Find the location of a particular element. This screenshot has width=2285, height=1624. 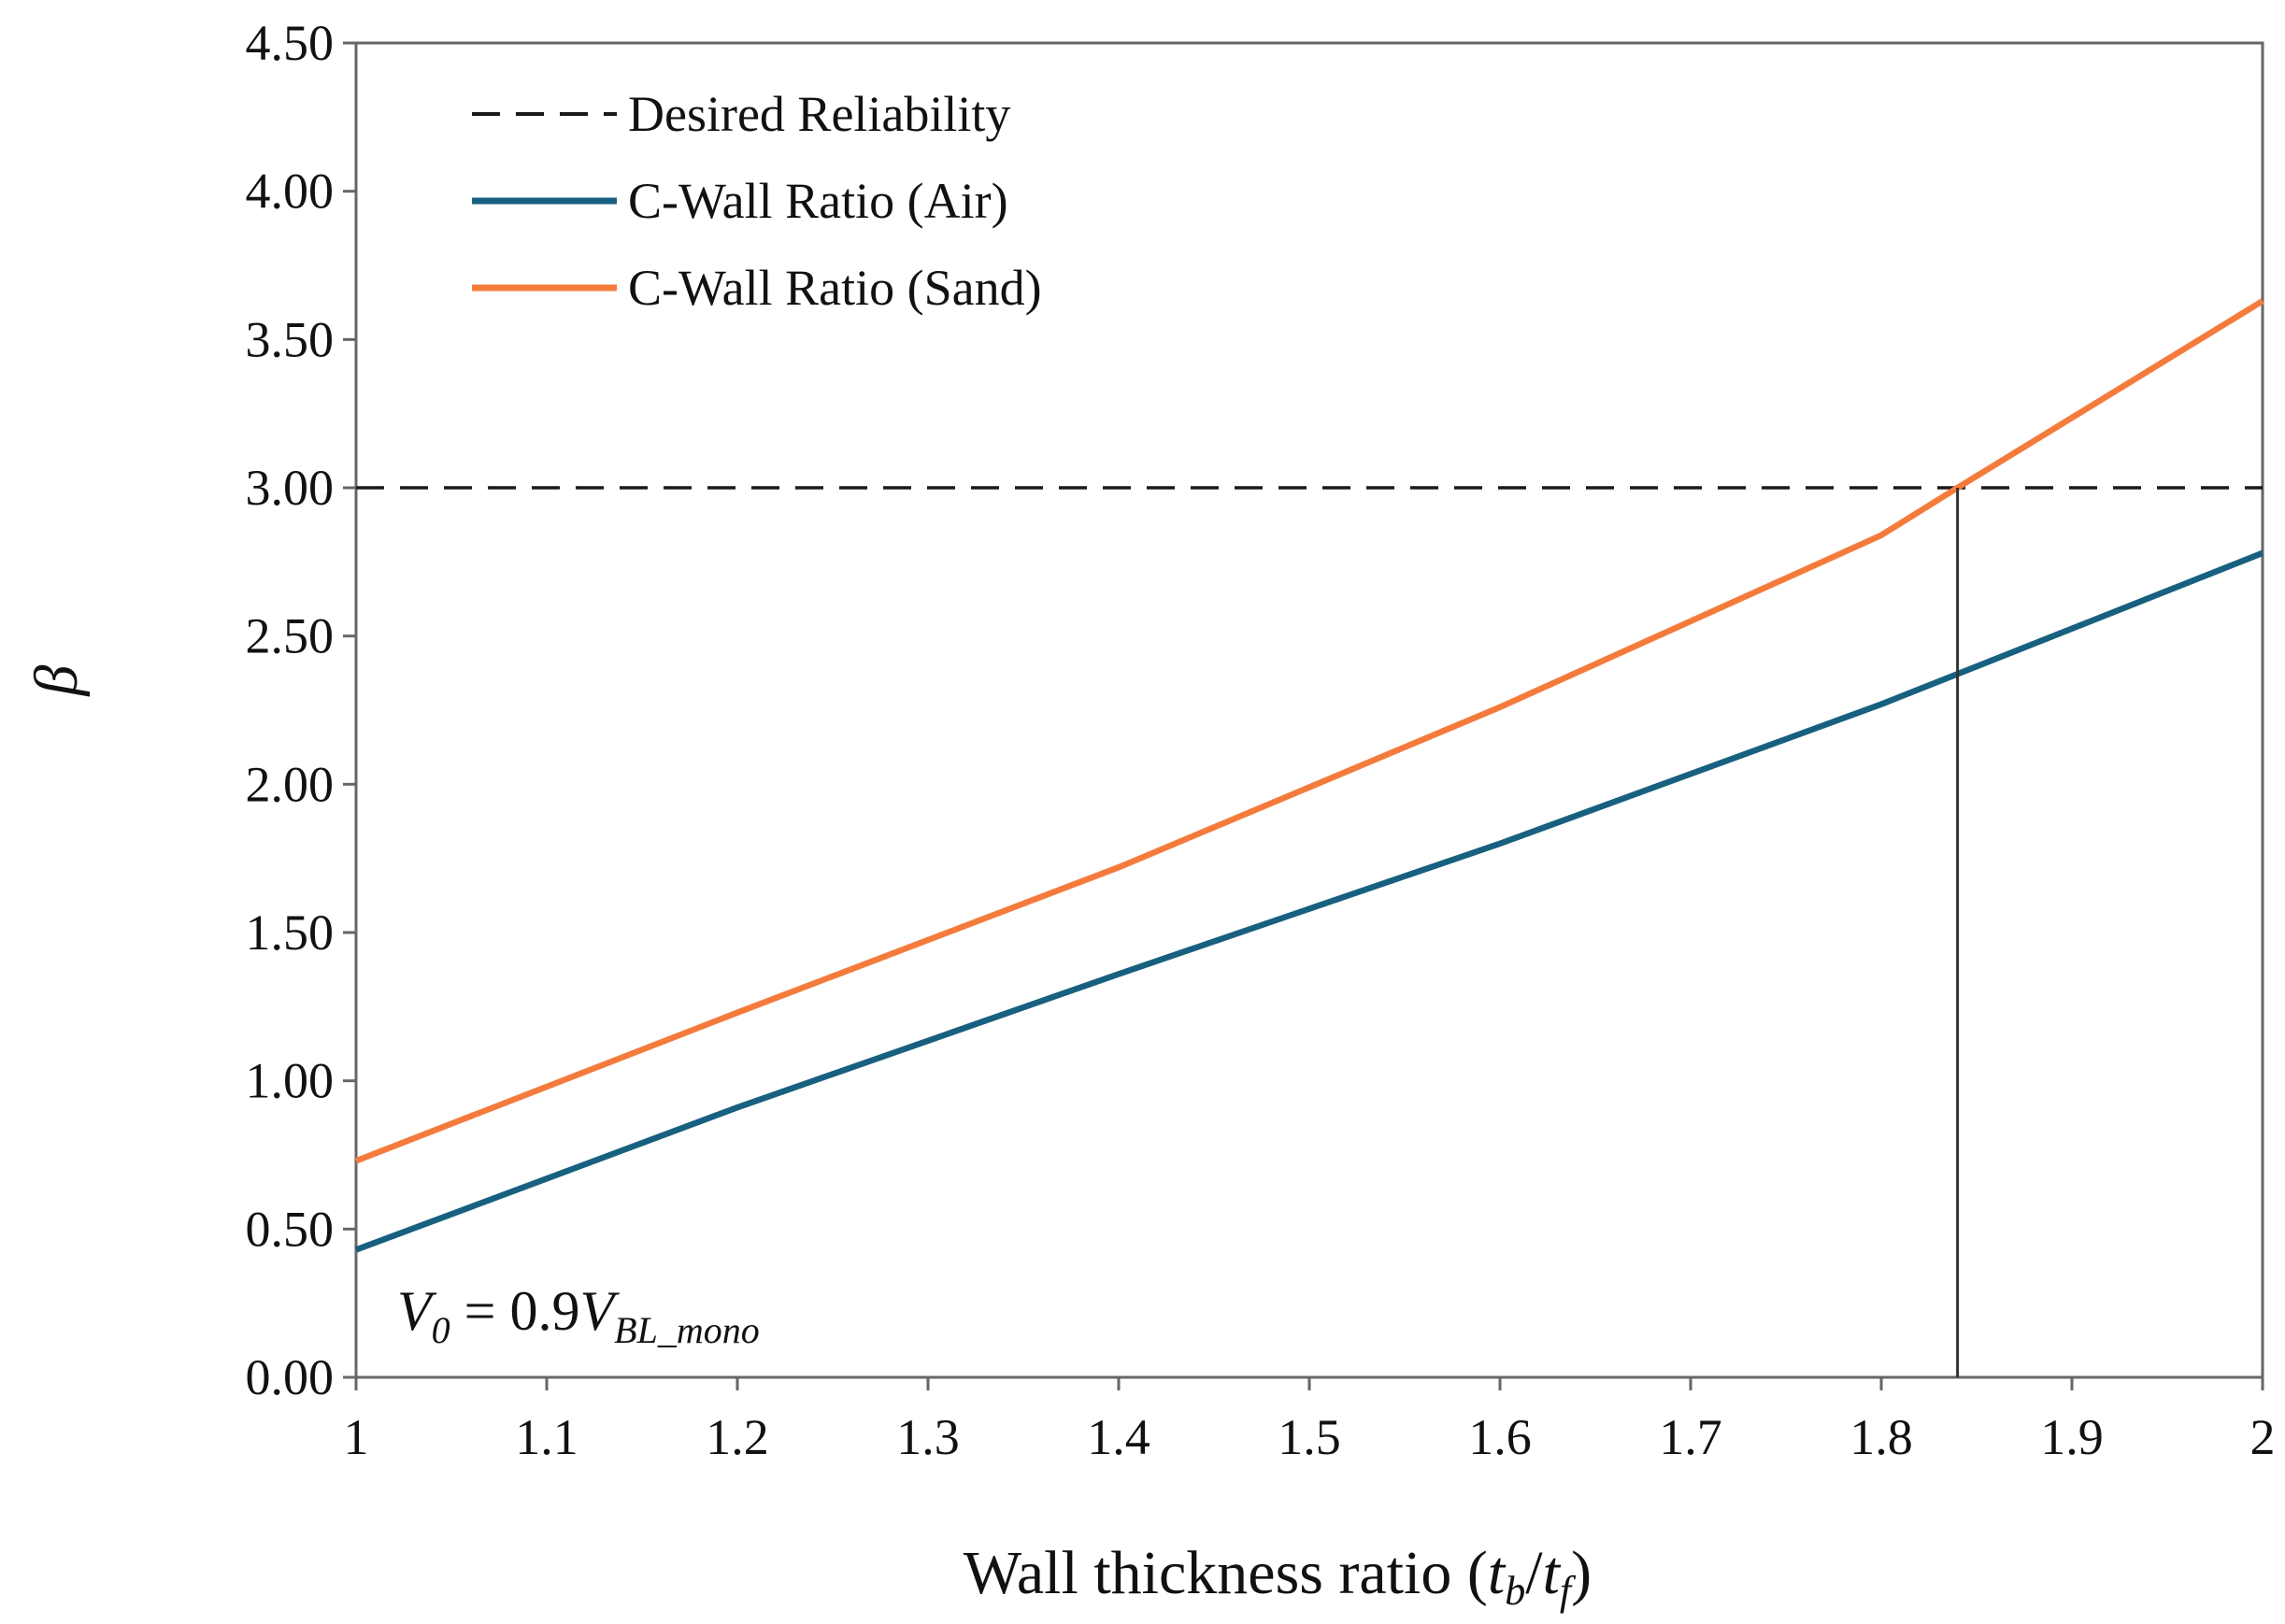

x-tick-label: 1 is located at coordinates (357, 1437).